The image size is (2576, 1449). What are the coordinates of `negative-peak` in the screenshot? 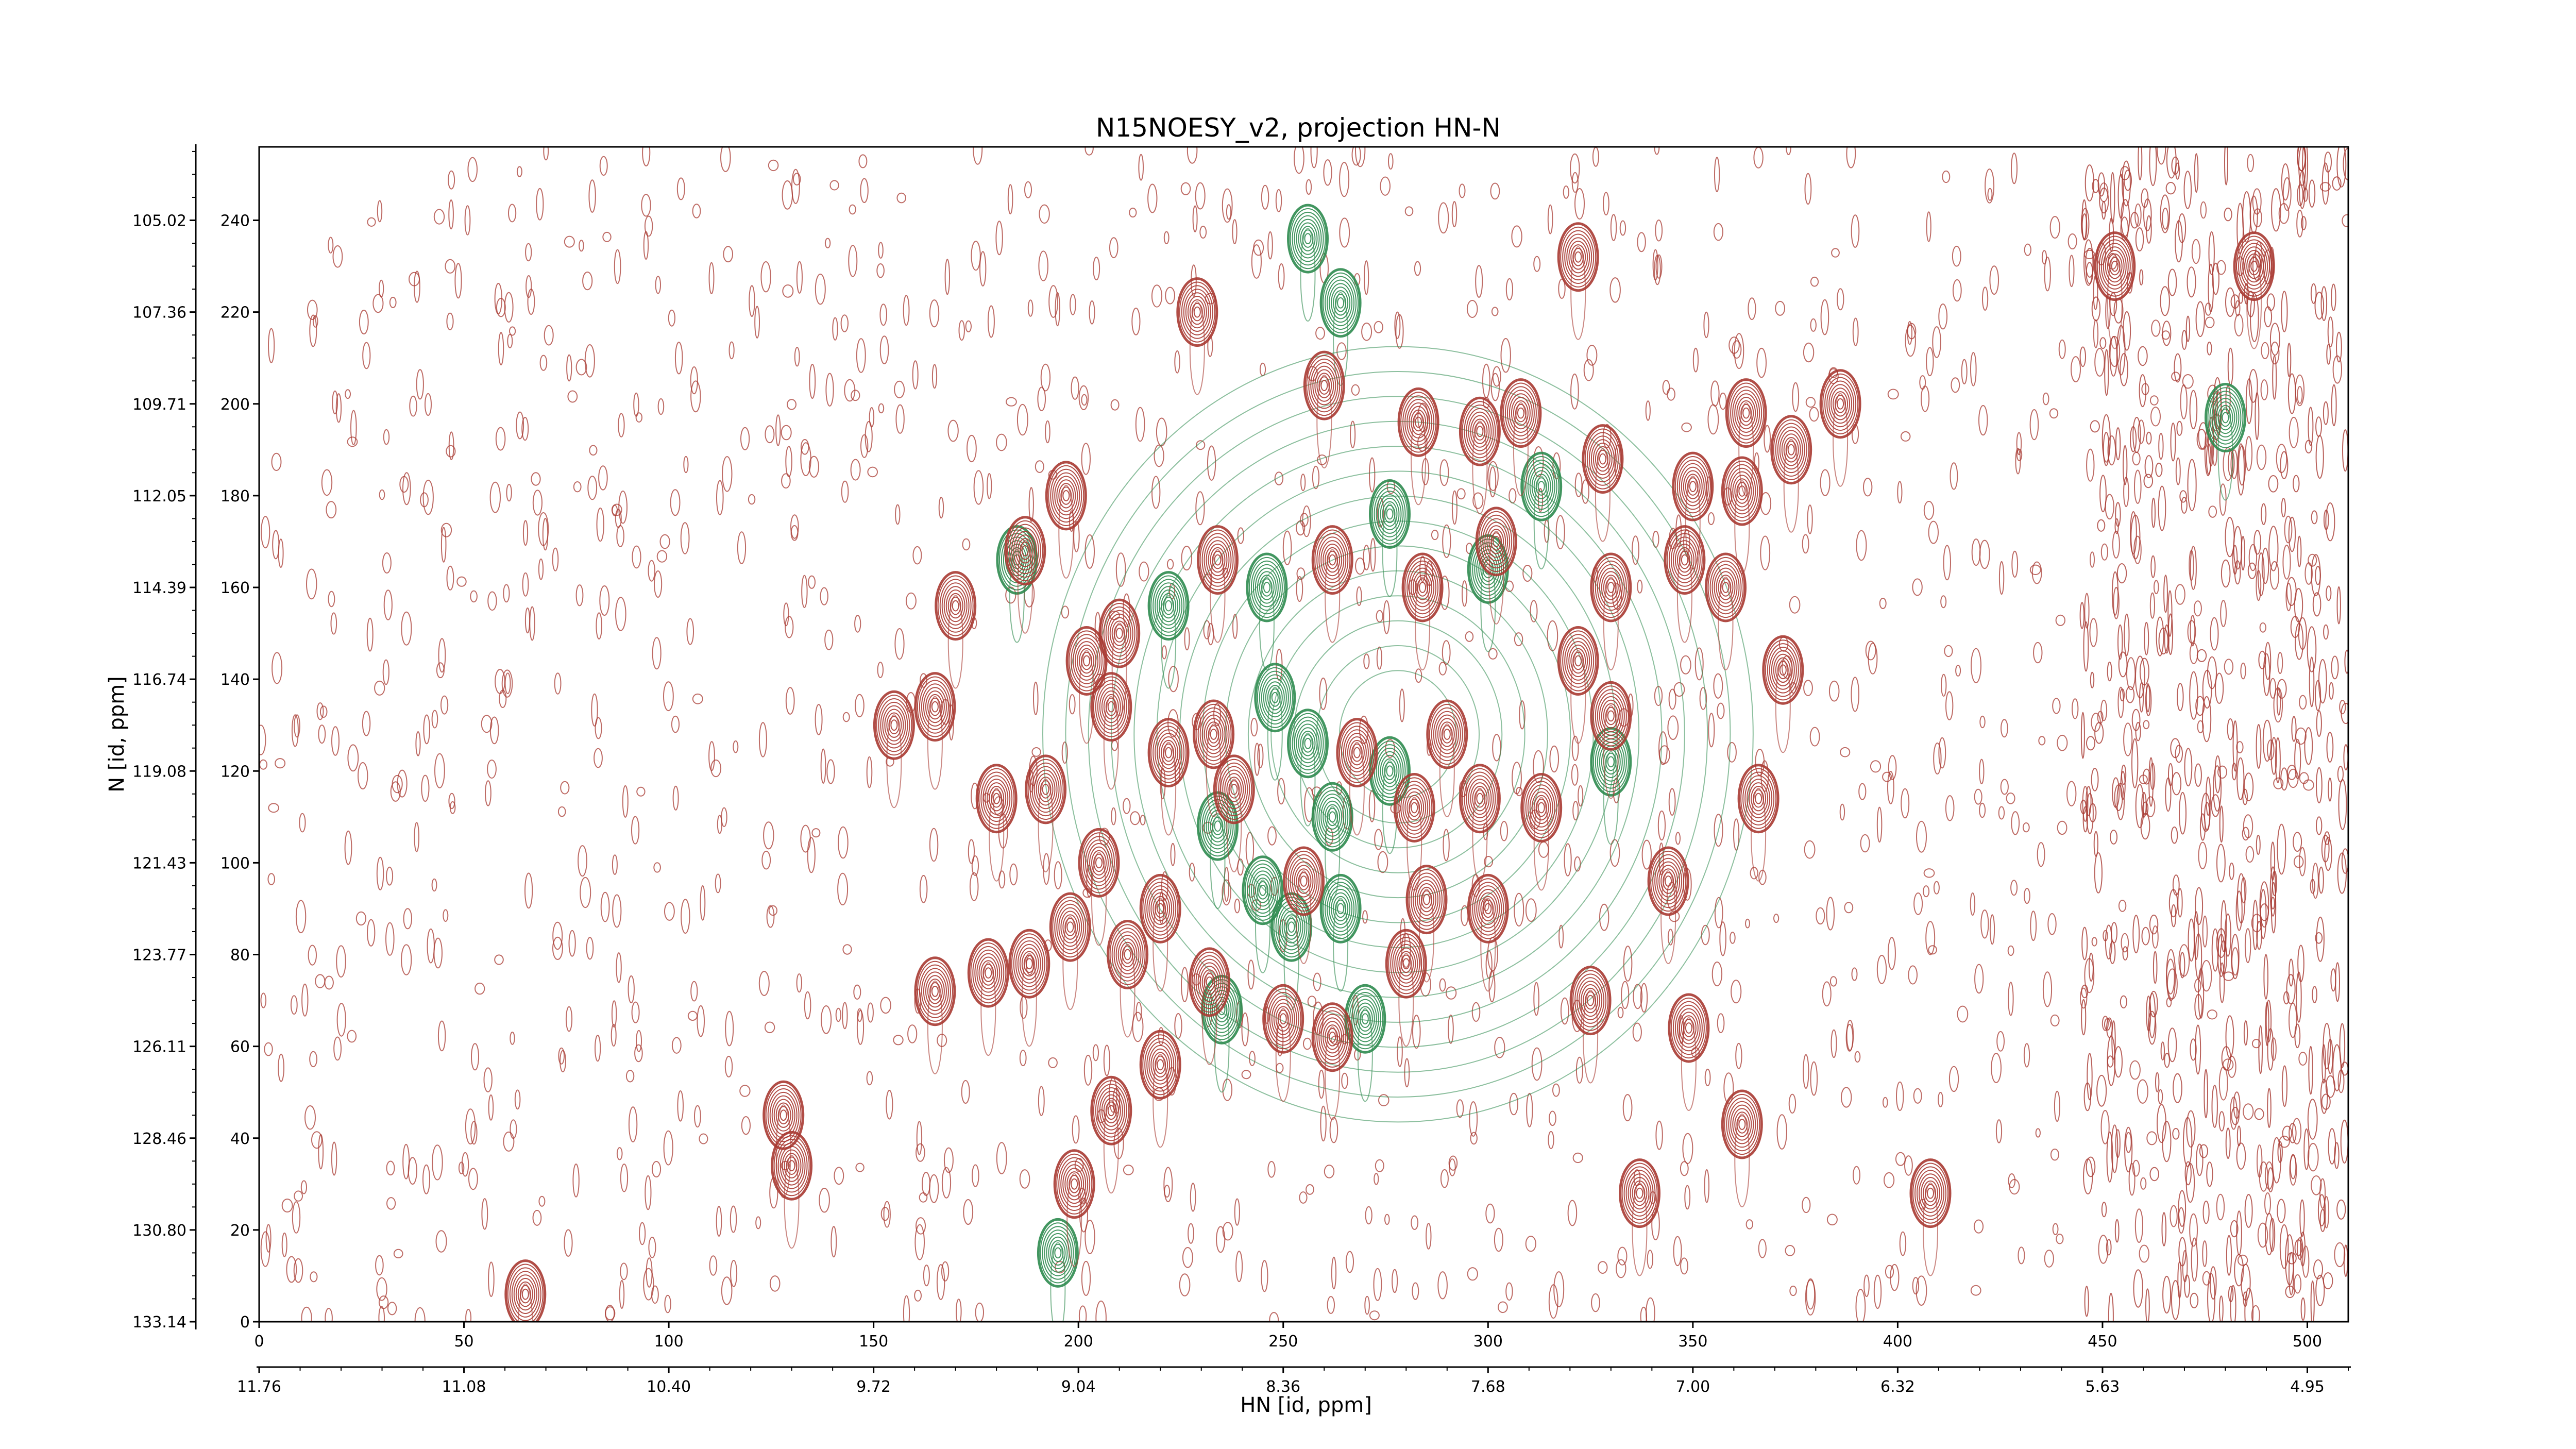 It's located at (1267, 611).